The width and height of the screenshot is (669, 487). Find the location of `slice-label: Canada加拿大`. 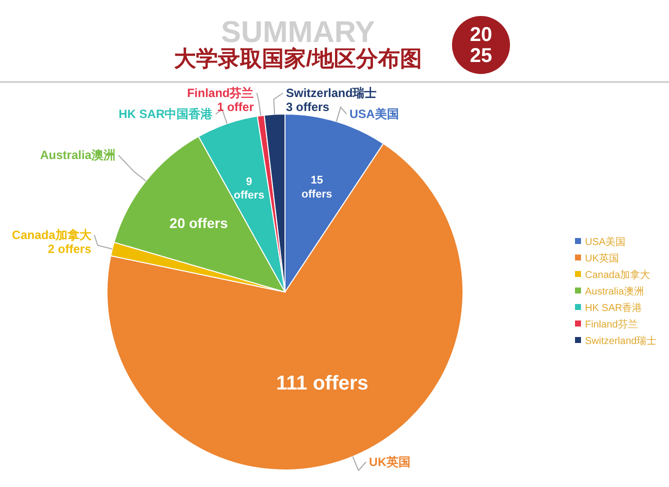

slice-label: Canada加拿大 is located at coordinates (52, 235).